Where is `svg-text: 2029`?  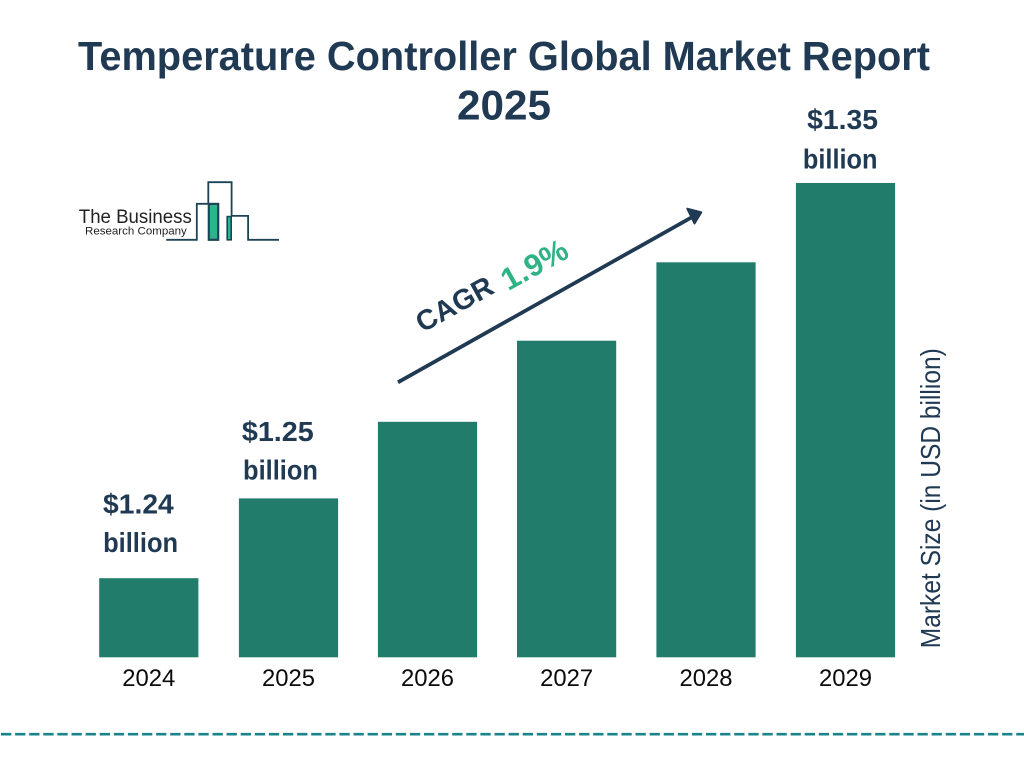
svg-text: 2029 is located at coordinates (845, 678).